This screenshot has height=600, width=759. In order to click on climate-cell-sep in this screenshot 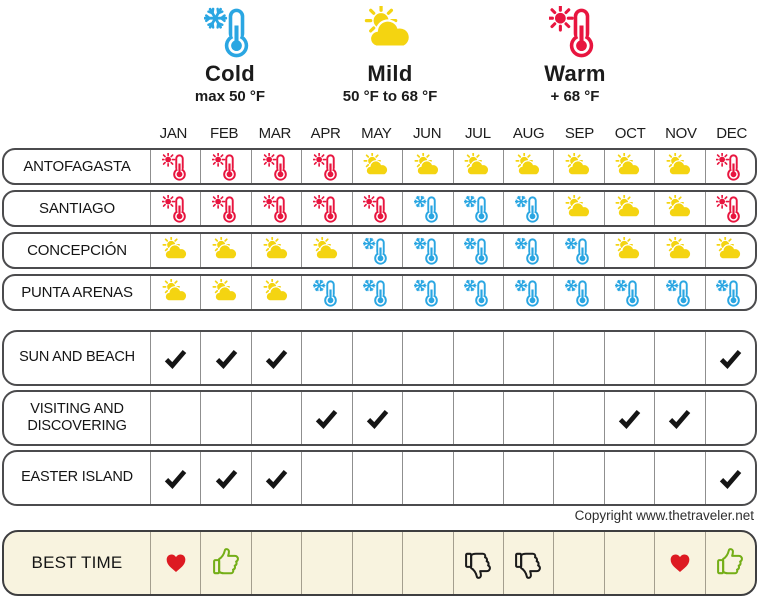, I will do `click(578, 292)`.